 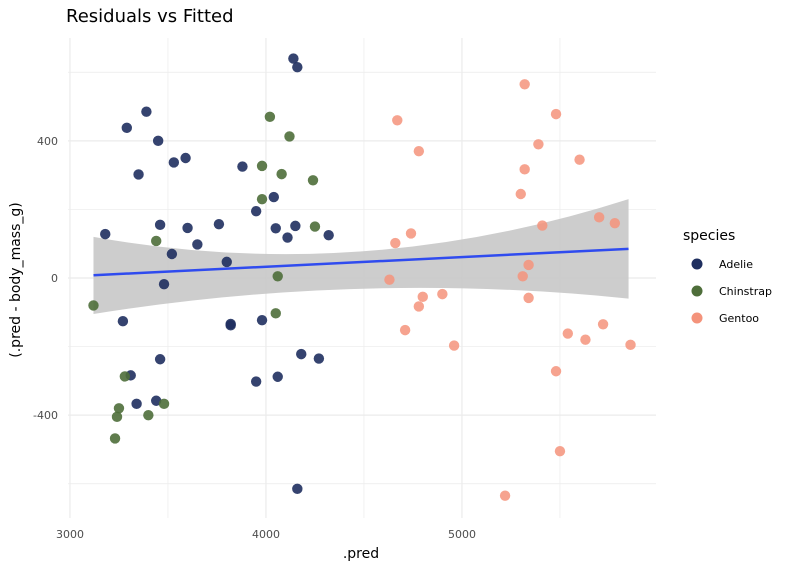 I want to click on y-axis-title: (.pred - body_mass_g), so click(x=16, y=279).